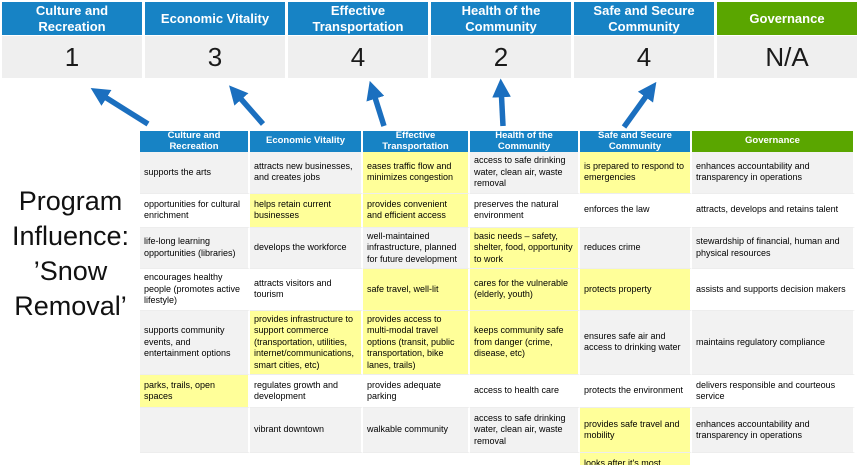  I want to click on matrix-cell-r7-c1, so click(195, 430).